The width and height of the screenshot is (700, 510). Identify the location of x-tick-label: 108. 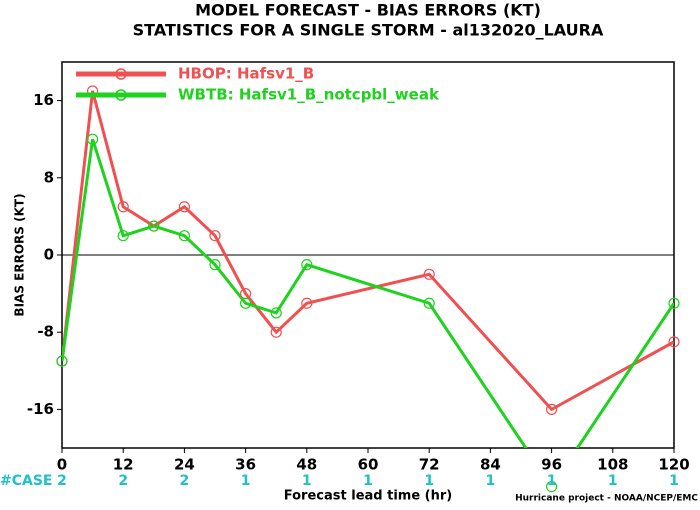
(612, 465).